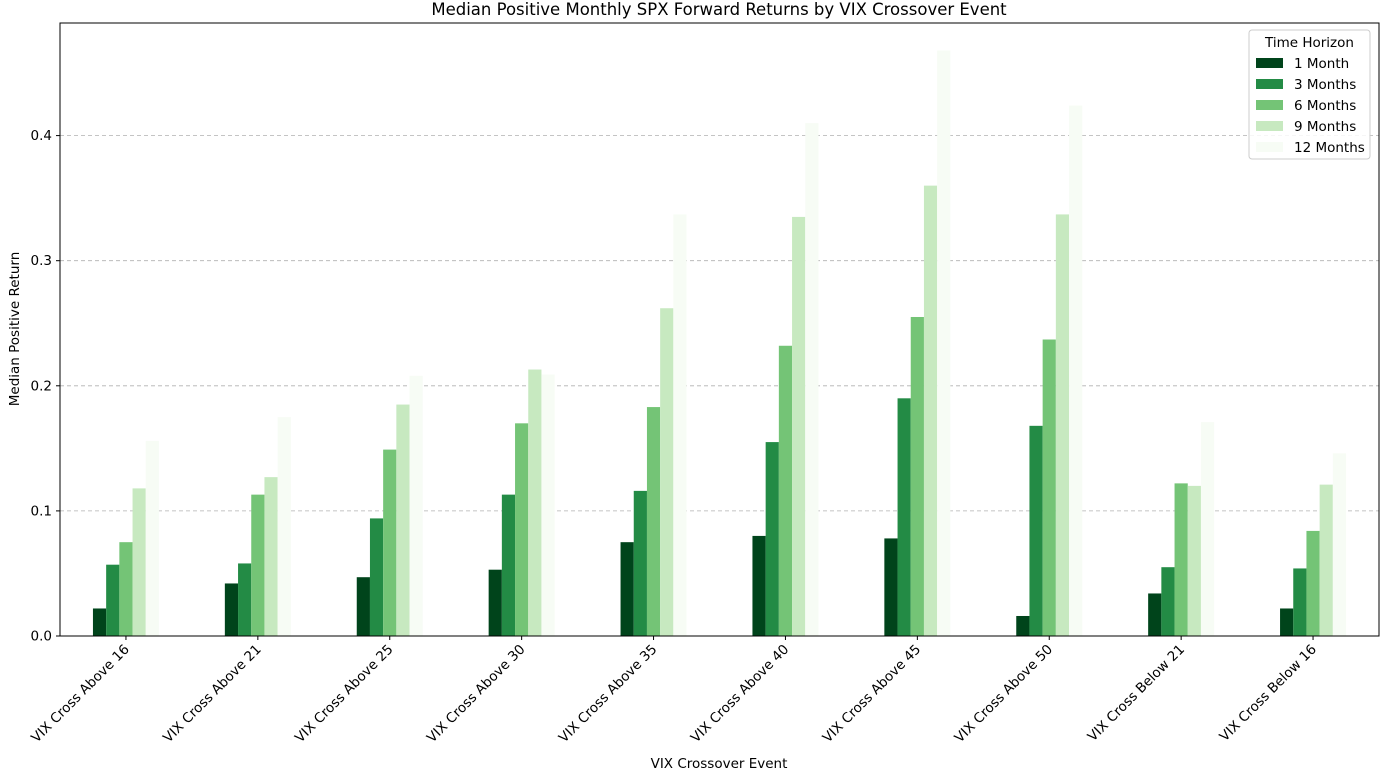 The width and height of the screenshot is (1384, 779). Describe the element at coordinates (41, 386) in the screenshot. I see `y-tick-label: 0.2` at that location.